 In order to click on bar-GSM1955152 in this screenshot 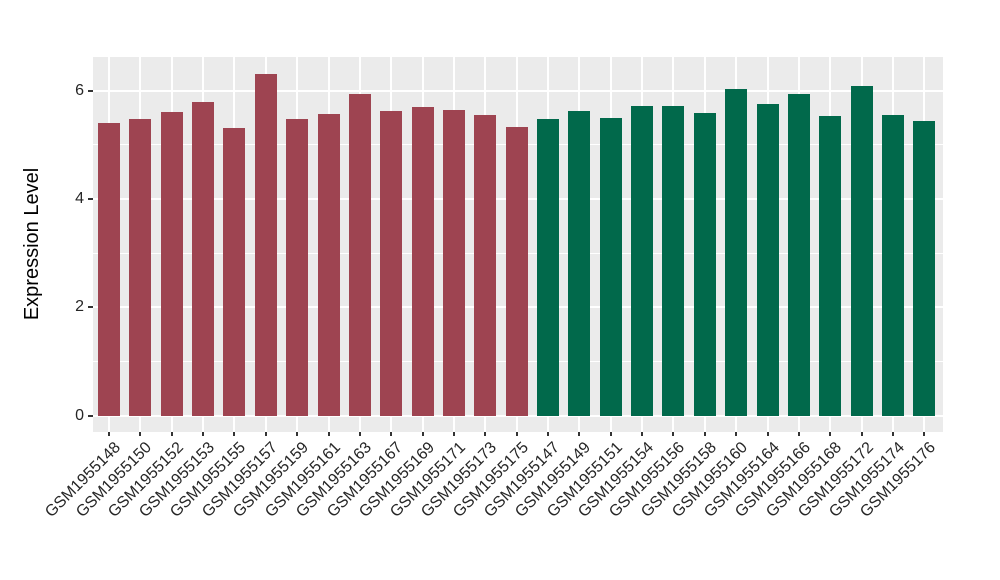, I will do `click(171, 264)`.